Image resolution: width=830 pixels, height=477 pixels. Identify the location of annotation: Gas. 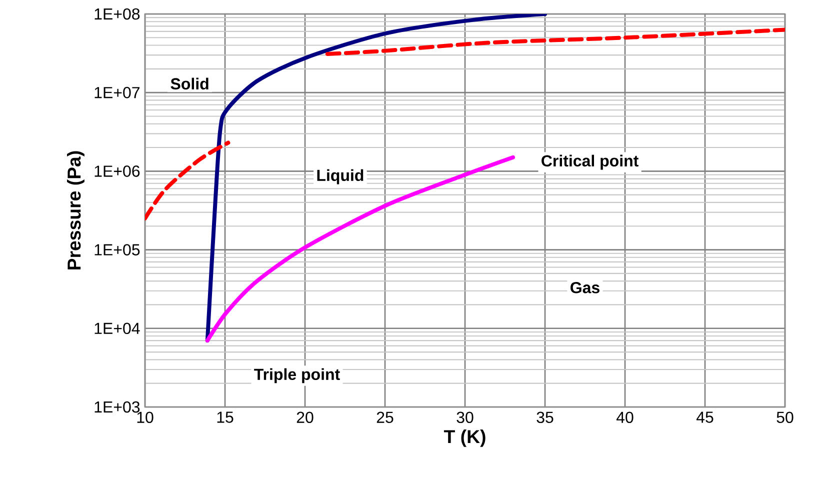
(585, 288).